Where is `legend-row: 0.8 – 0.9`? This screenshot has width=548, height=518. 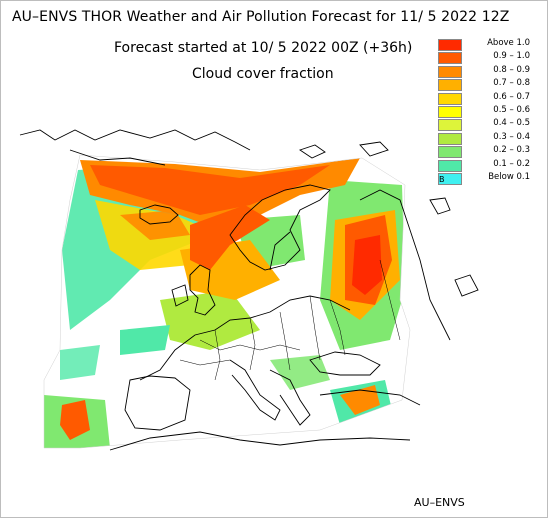
legend-row: 0.8 – 0.9 is located at coordinates (488, 71).